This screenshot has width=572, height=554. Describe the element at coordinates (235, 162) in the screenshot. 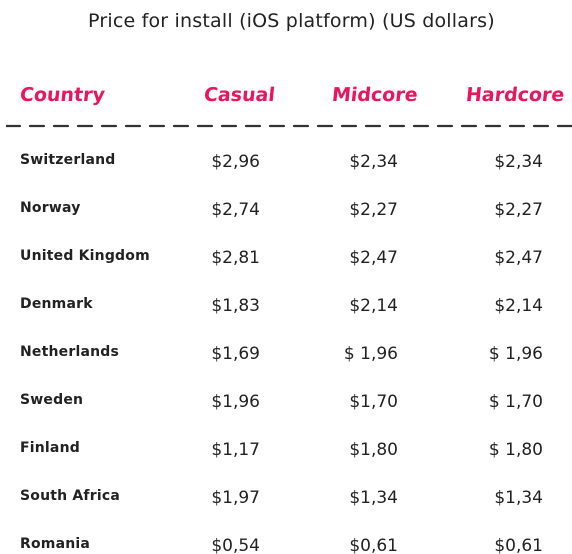

I see `casual-price-cell: $2,96` at that location.